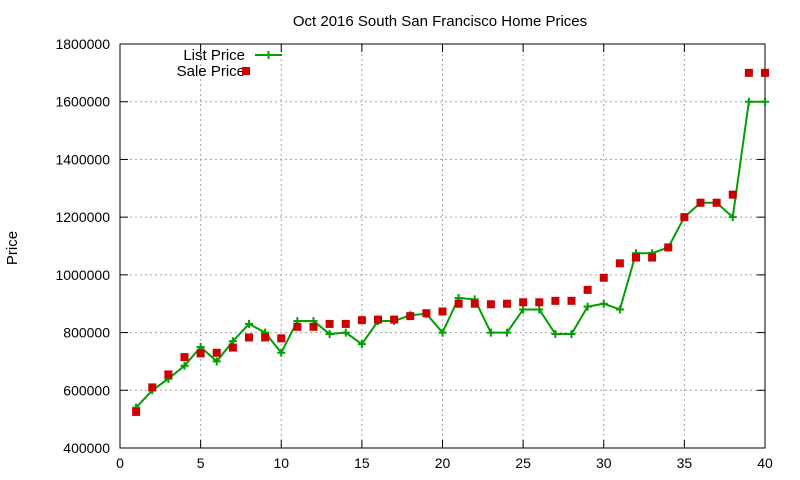 The image size is (800, 480). What do you see at coordinates (604, 463) in the screenshot?
I see `x-tick-label: 30` at bounding box center [604, 463].